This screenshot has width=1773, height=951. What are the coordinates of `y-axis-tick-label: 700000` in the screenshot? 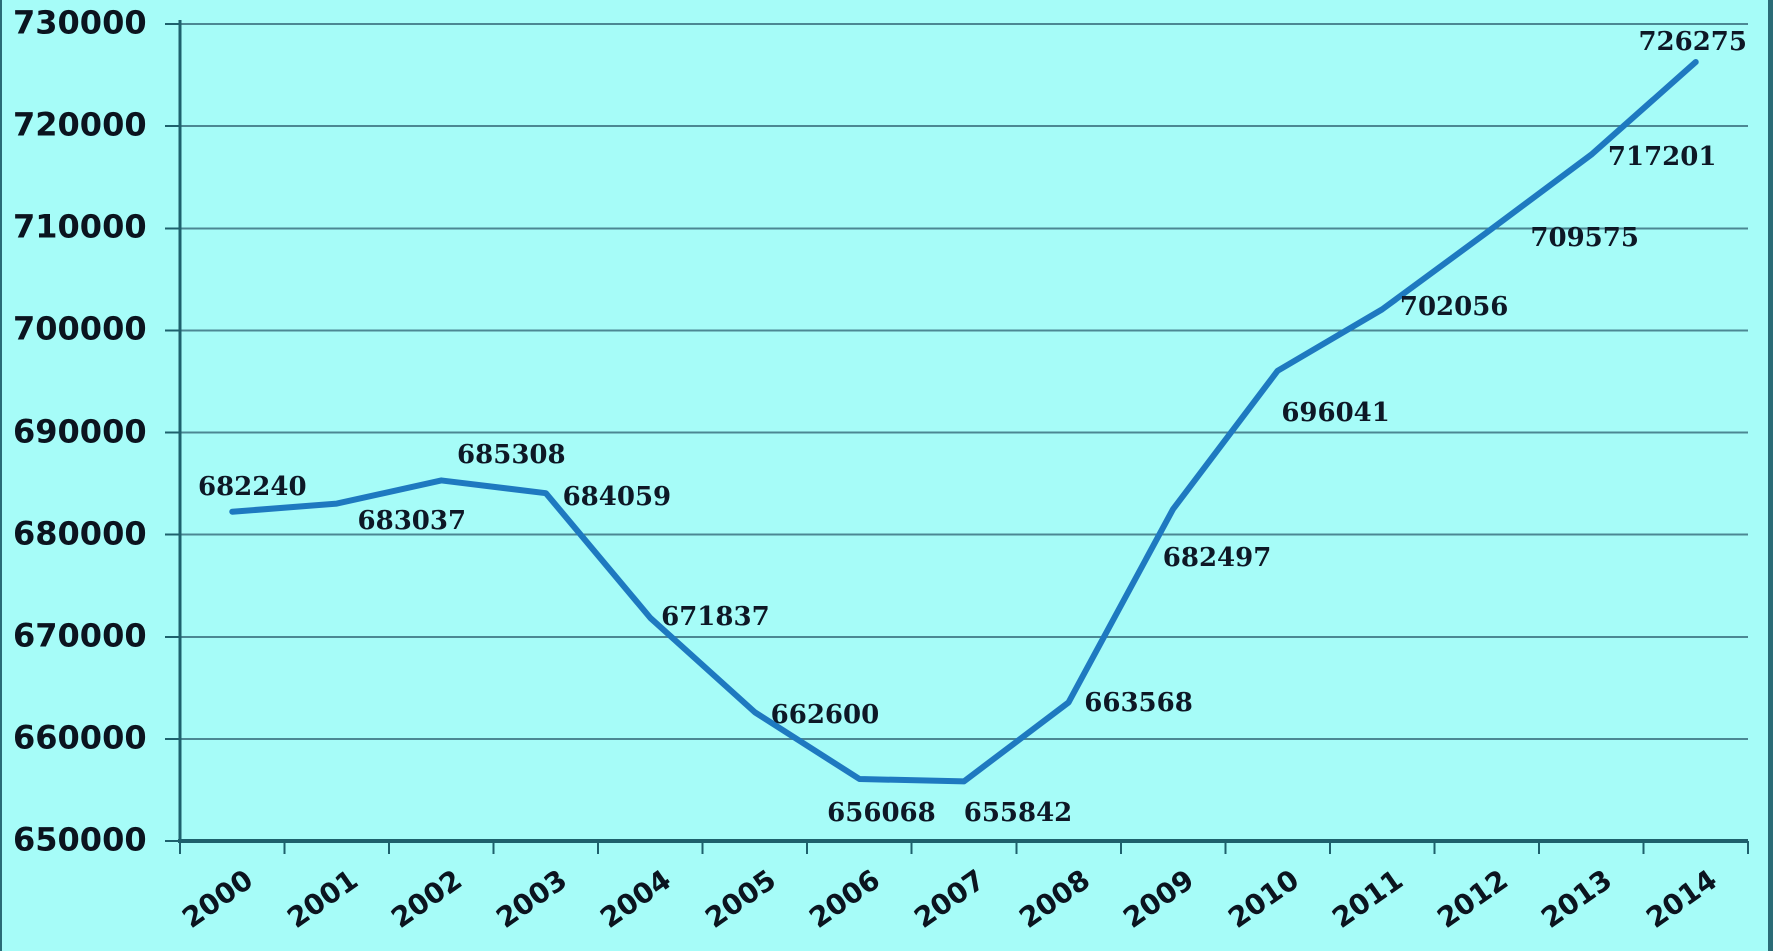 It's located at (80, 328).